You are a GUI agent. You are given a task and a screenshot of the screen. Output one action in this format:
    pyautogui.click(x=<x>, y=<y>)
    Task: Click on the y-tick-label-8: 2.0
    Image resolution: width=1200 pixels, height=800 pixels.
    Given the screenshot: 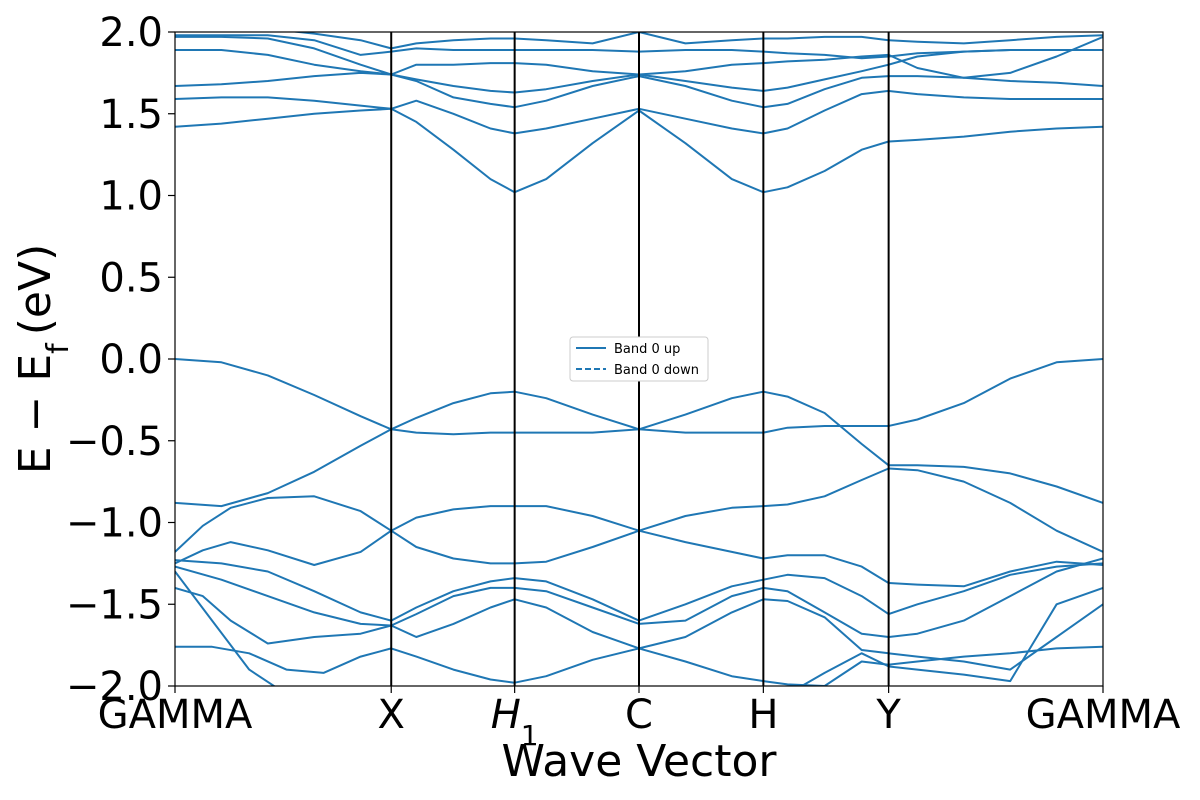 What is the action you would take?
    pyautogui.click(x=131, y=33)
    